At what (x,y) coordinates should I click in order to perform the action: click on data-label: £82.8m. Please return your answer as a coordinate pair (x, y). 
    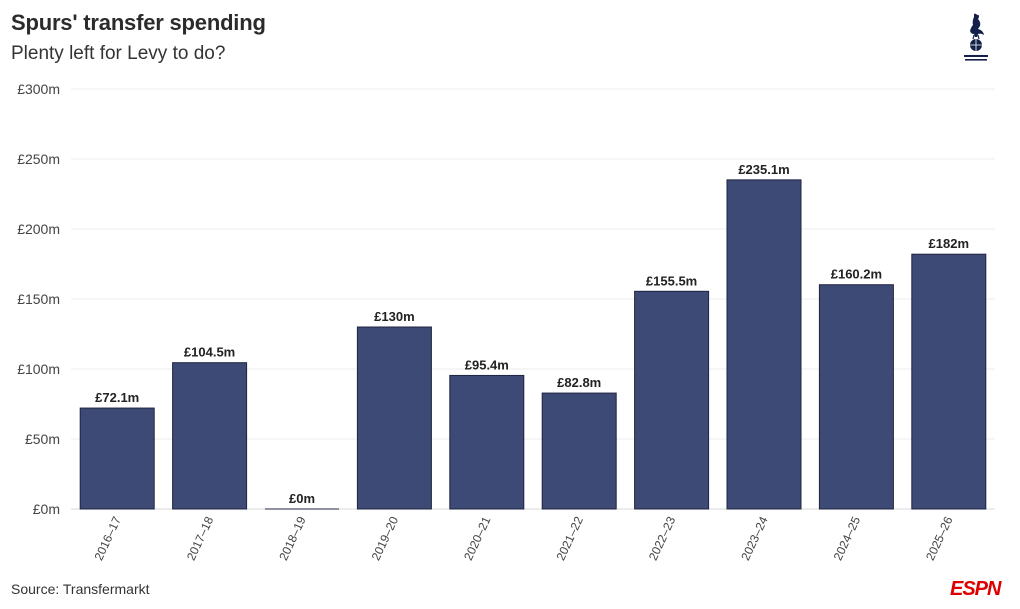
    Looking at the image, I should click on (579, 382).